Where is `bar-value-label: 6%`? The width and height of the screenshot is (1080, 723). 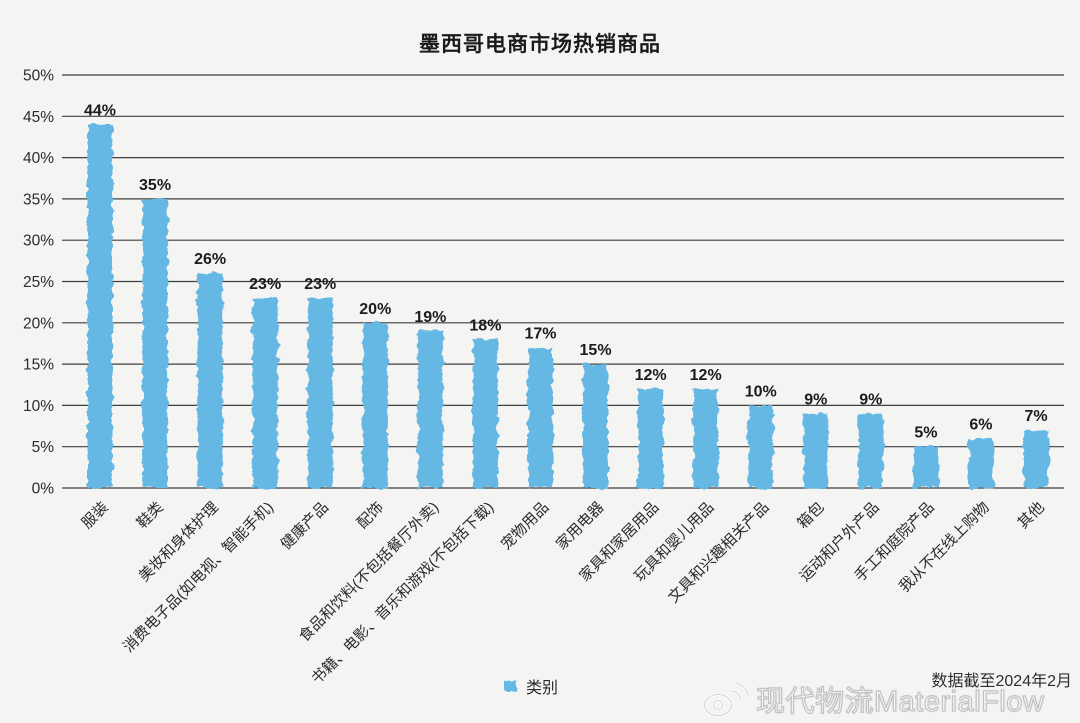
bar-value-label: 6% is located at coordinates (980, 424).